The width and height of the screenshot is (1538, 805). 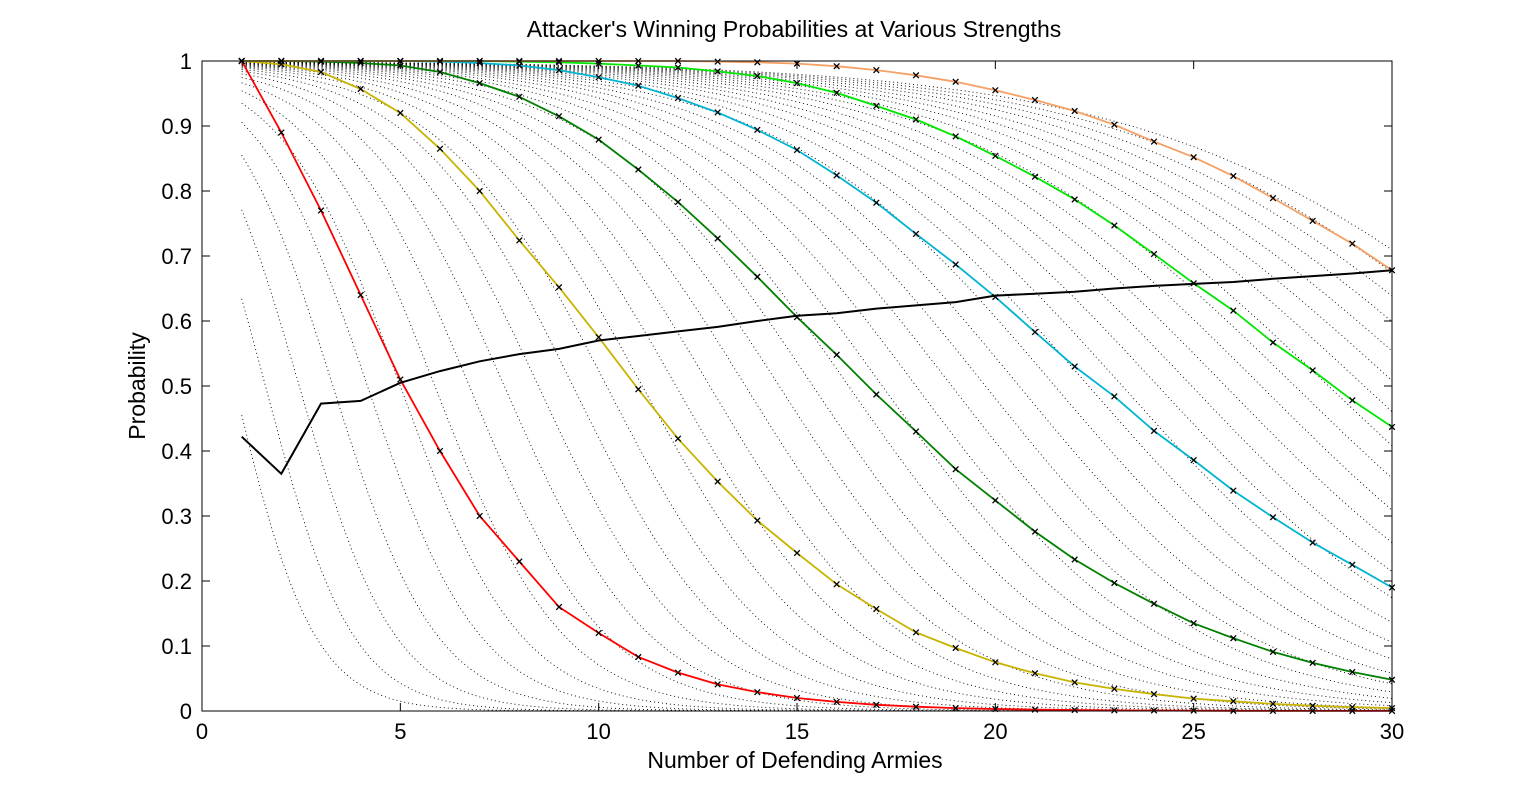 I want to click on y-tick-label: 1, so click(x=186, y=61).